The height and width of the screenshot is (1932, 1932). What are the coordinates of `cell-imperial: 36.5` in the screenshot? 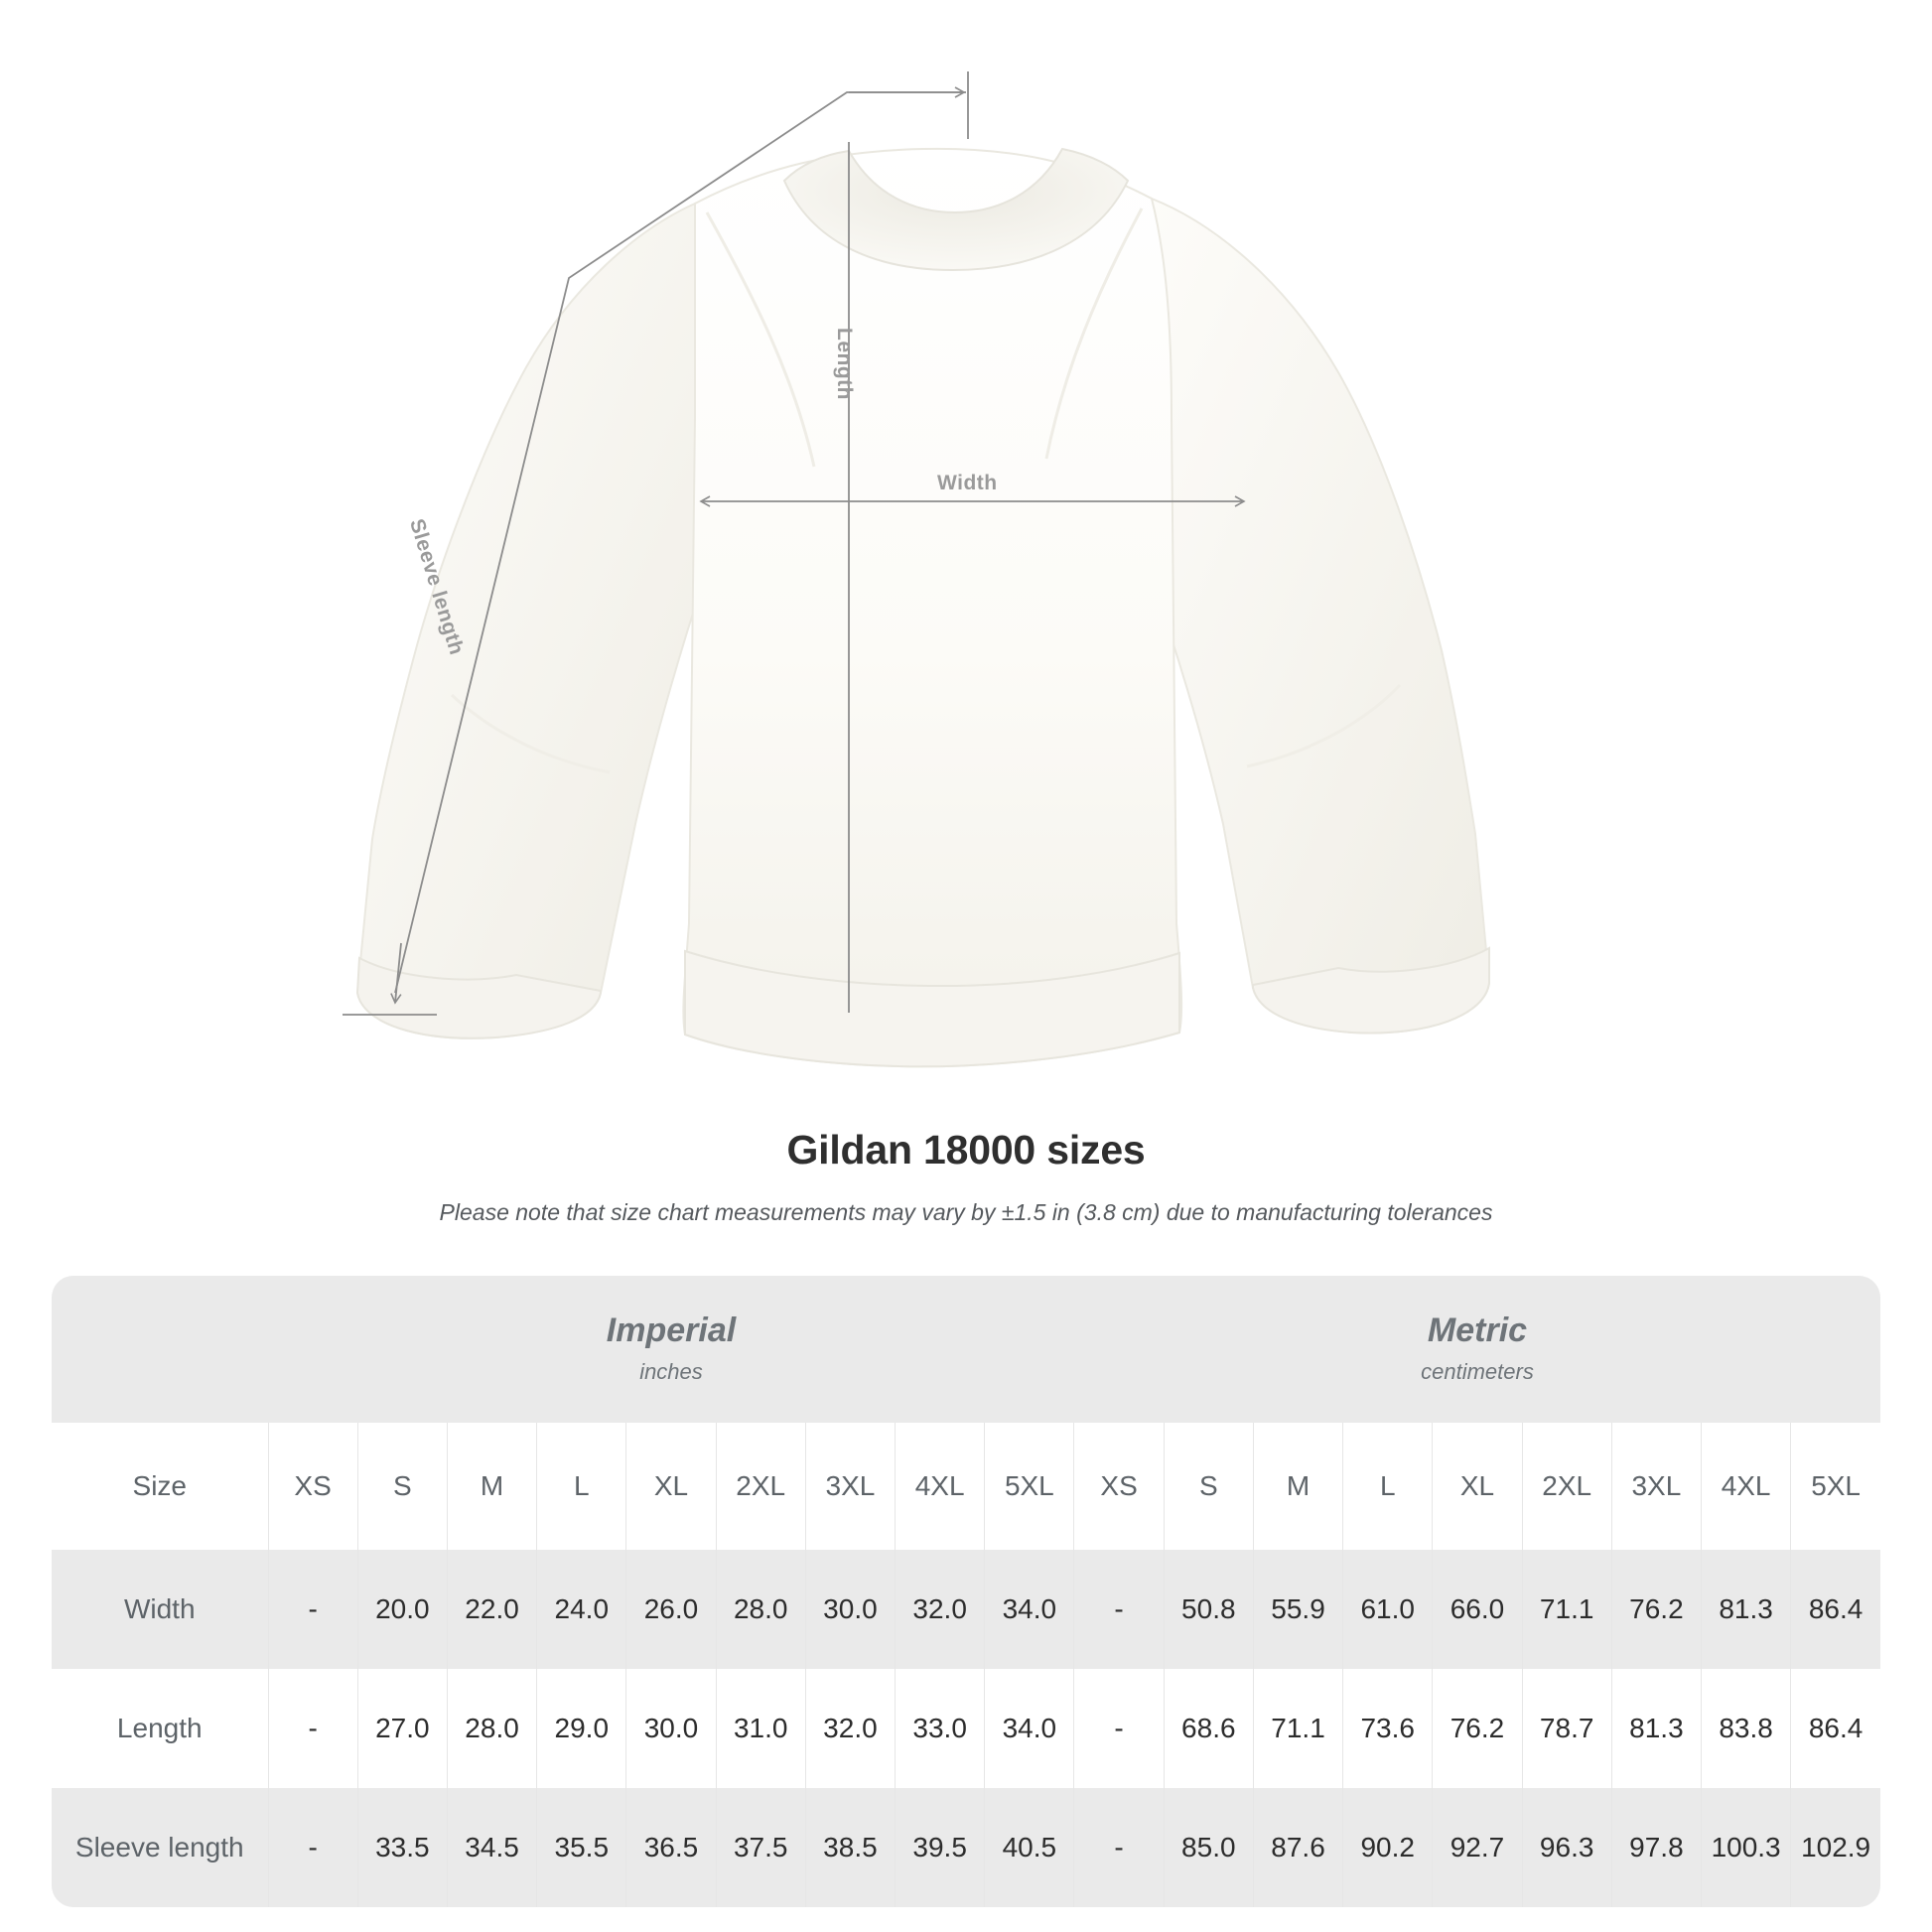 It's located at (671, 1847).